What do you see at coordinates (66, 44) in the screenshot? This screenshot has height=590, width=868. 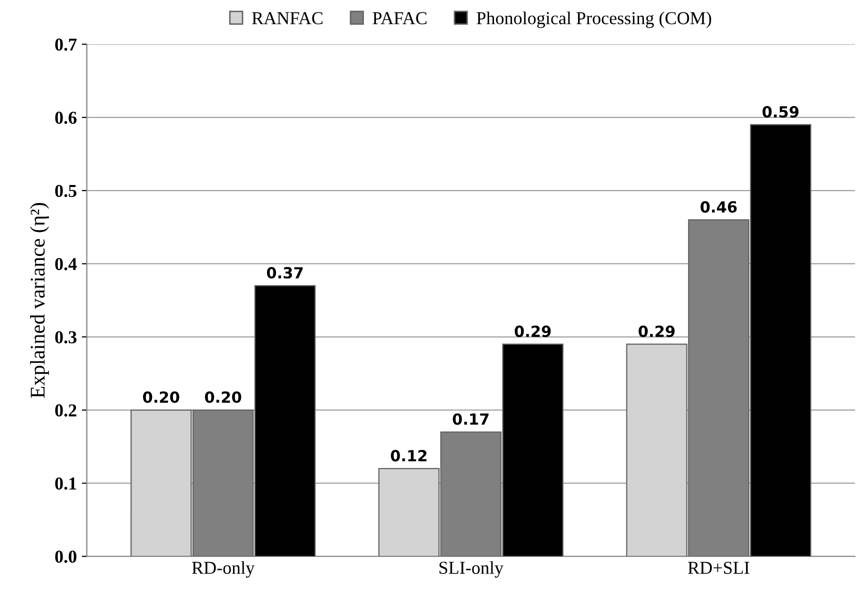 I see `y-tick-label: 0.7` at bounding box center [66, 44].